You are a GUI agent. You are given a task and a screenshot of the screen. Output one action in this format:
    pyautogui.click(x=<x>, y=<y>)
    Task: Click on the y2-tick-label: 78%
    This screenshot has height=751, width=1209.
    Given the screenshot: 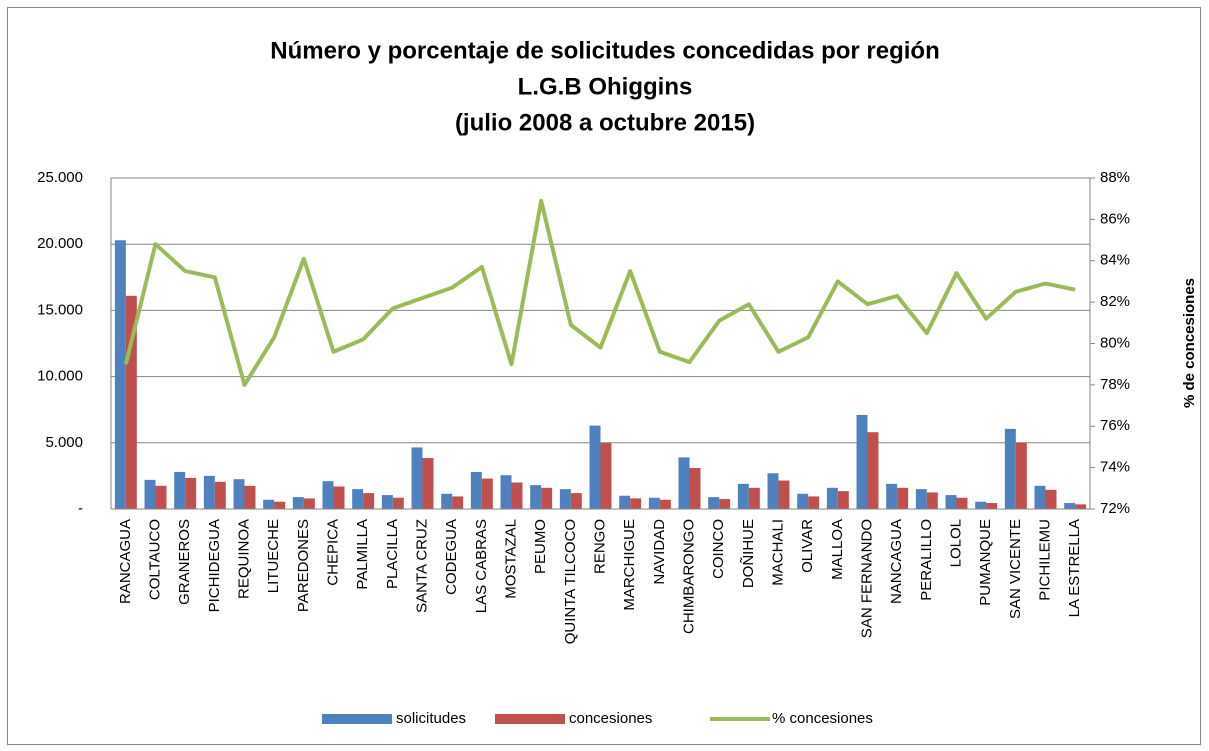 What is the action you would take?
    pyautogui.click(x=1115, y=384)
    